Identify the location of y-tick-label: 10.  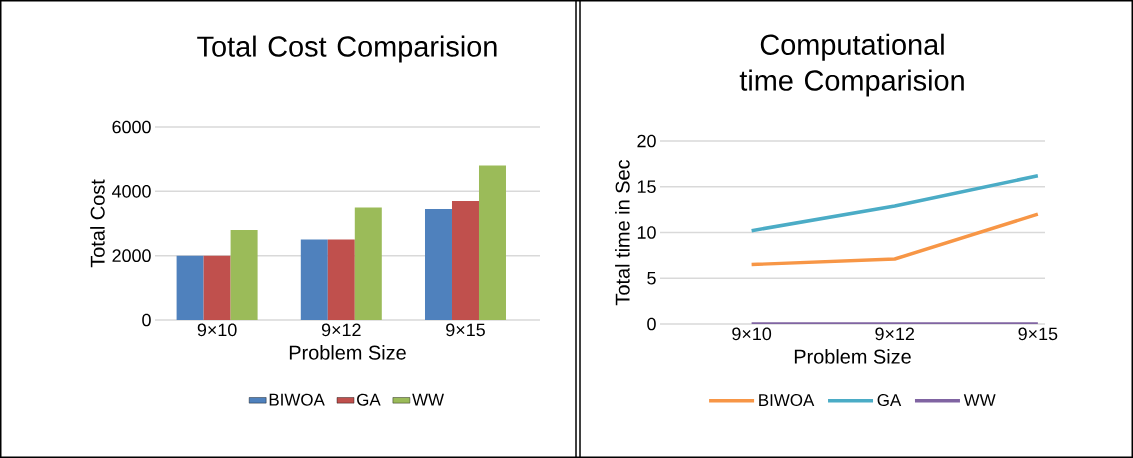
(646, 232).